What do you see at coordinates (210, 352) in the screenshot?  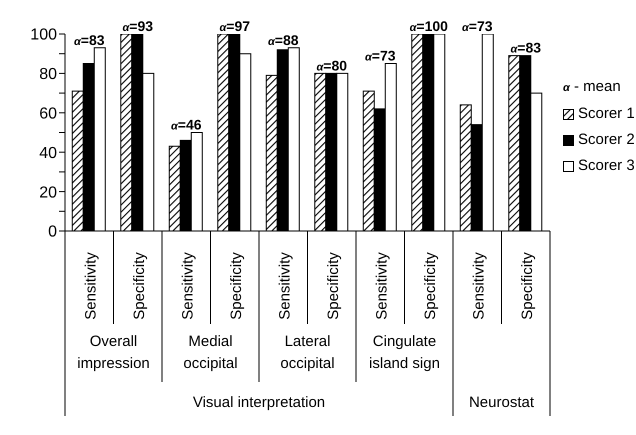 I see `text: Medial occipital` at bounding box center [210, 352].